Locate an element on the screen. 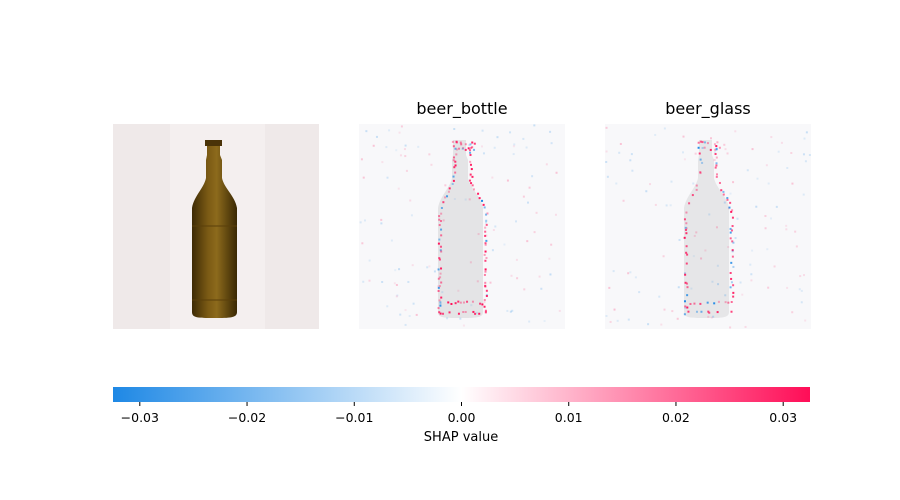 Image resolution: width=900 pixels, height=500 pixels. panel-title-beer-bottle: beer_bottle is located at coordinates (462, 108).